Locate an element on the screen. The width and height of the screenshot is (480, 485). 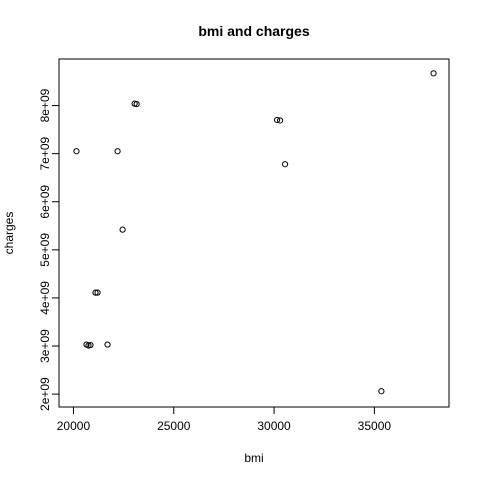
y-axis-label: charges is located at coordinates (9, 233).